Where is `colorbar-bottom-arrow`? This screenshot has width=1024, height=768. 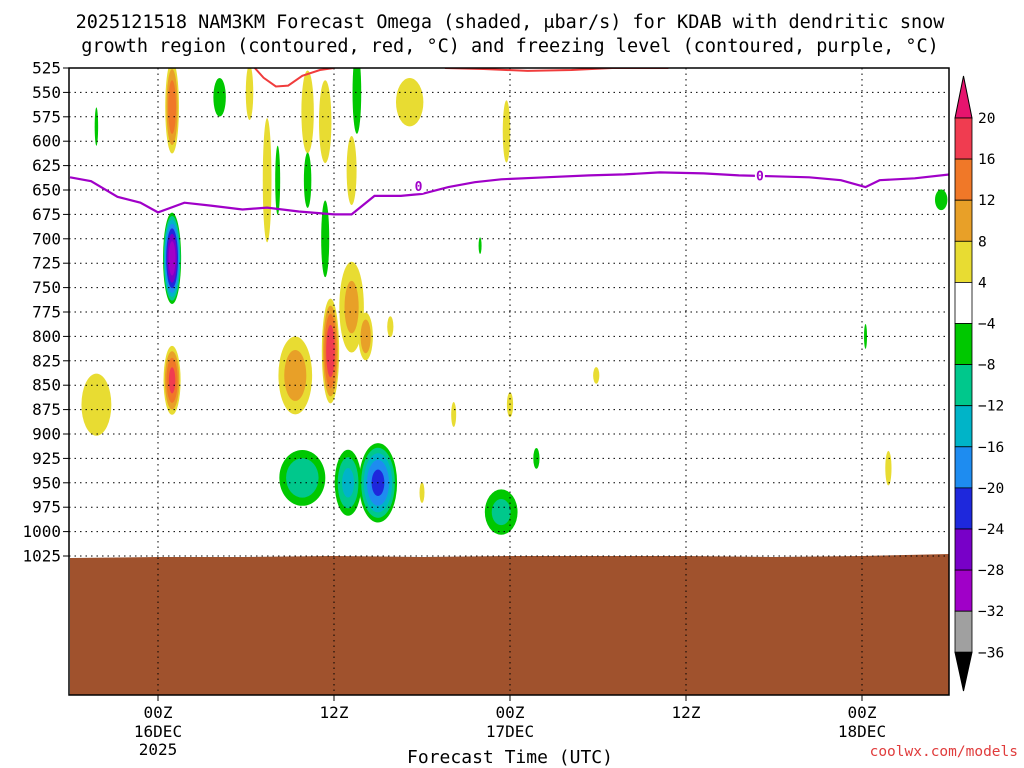
colorbar-bottom-arrow is located at coordinates (963, 671).